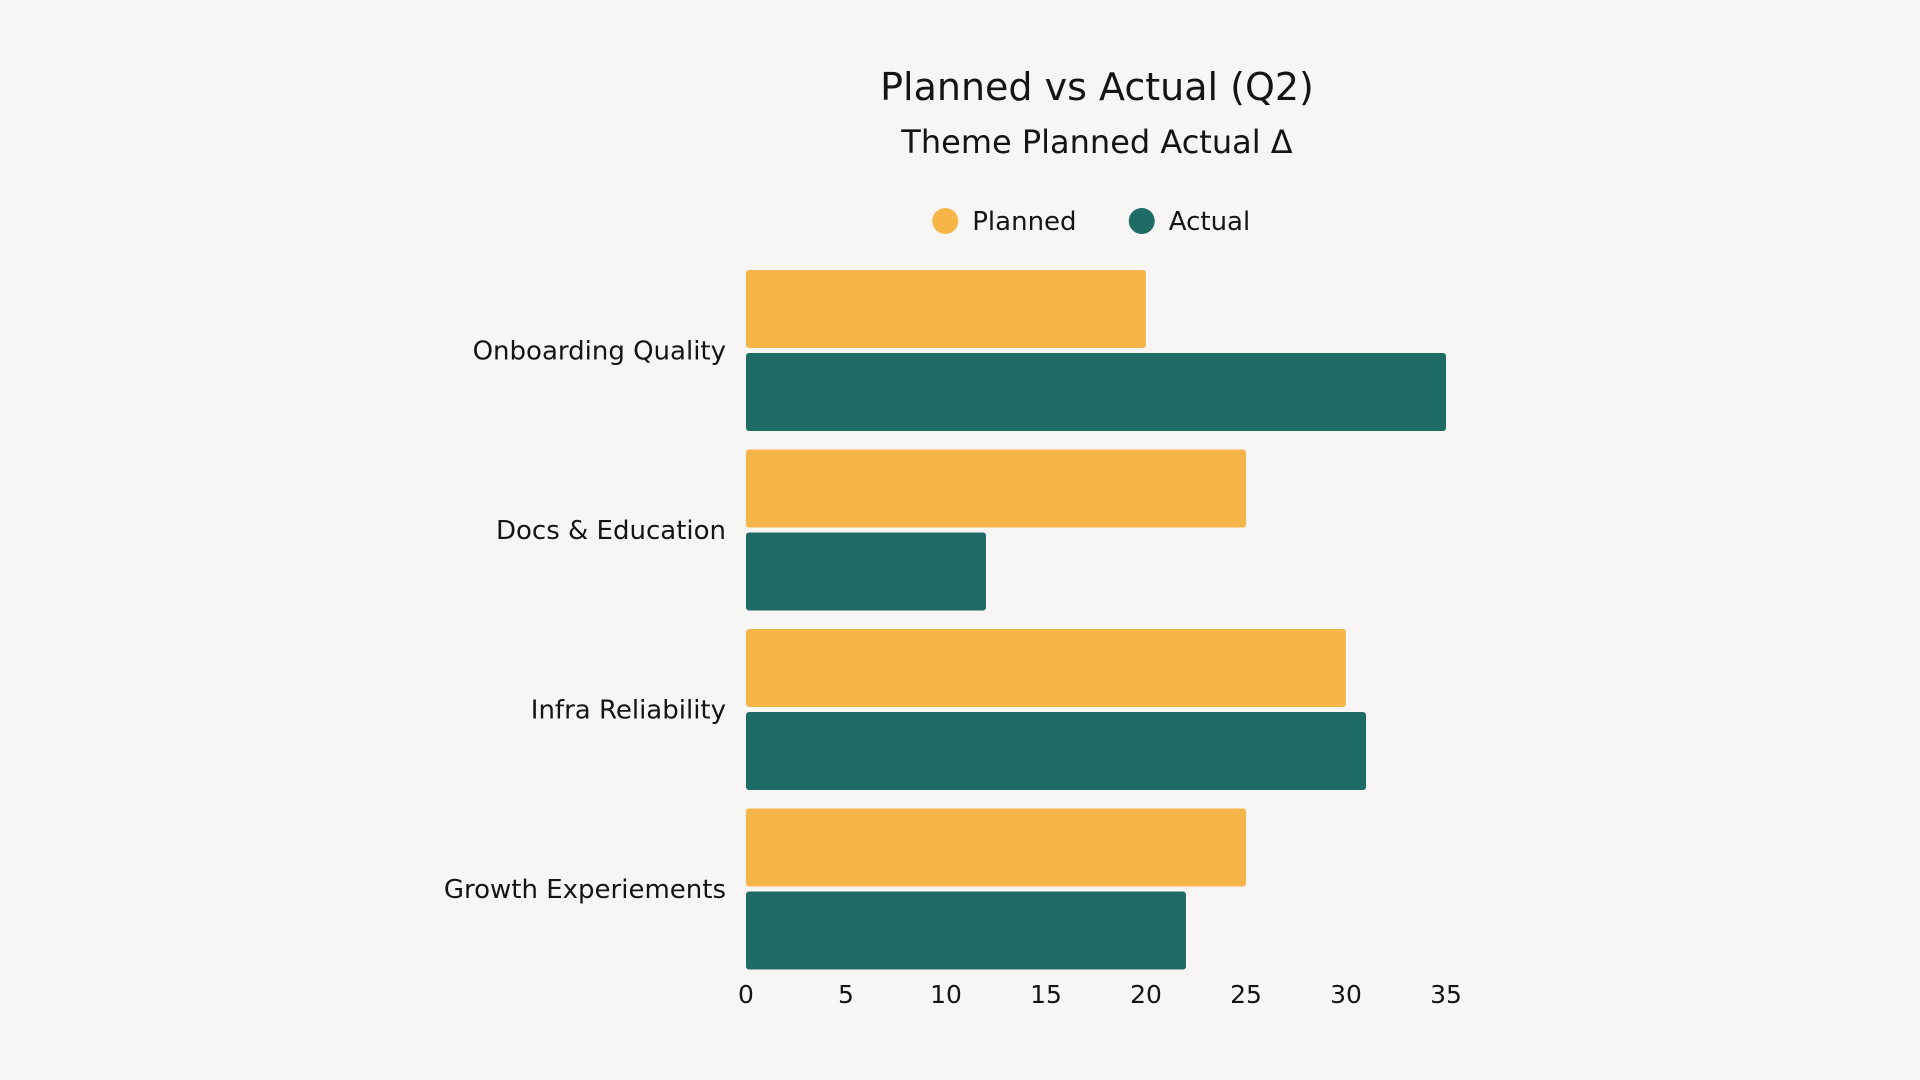 This screenshot has height=1080, width=1920. What do you see at coordinates (946, 994) in the screenshot?
I see `x-tick-label-10: 10` at bounding box center [946, 994].